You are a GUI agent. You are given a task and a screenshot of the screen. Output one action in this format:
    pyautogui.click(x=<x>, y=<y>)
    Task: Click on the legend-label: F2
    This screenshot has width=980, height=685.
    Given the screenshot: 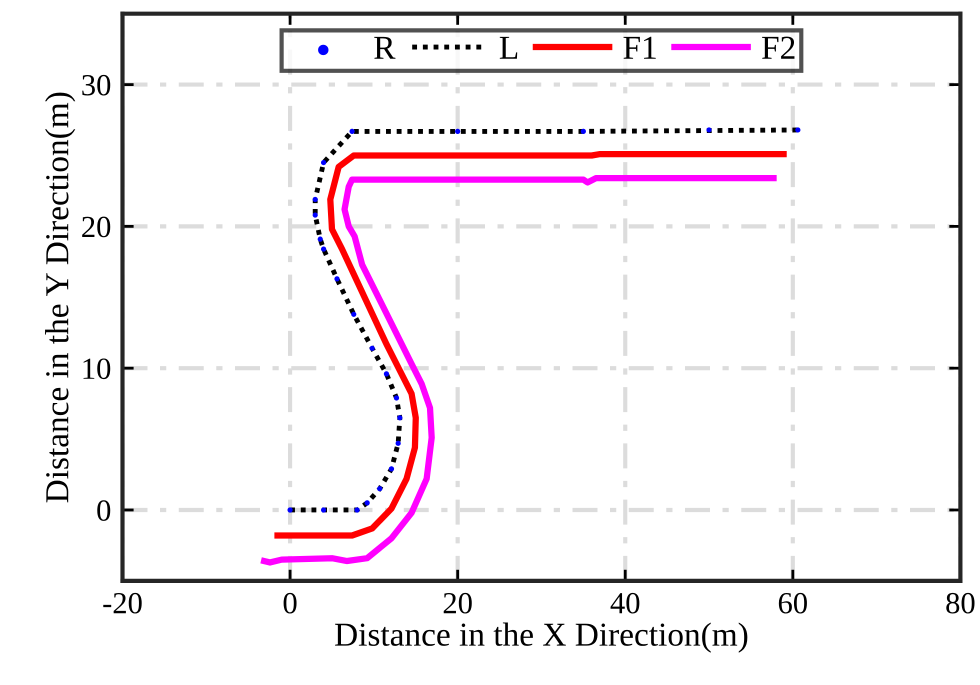 What is the action you would take?
    pyautogui.click(x=778, y=47)
    